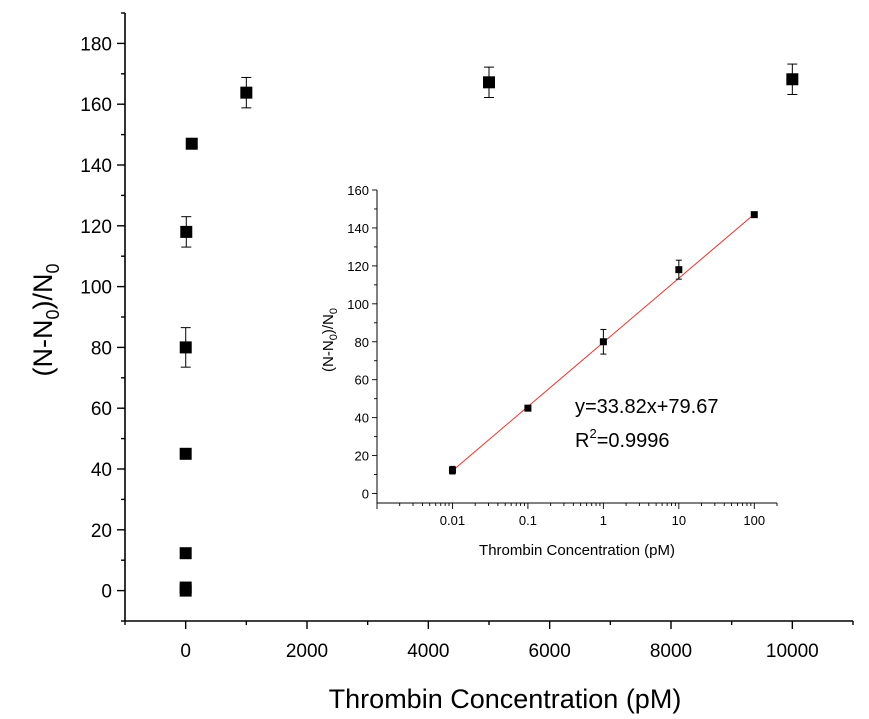 The image size is (869, 719). Describe the element at coordinates (358, 266) in the screenshot. I see `inset-y-tick-label: 120` at that location.